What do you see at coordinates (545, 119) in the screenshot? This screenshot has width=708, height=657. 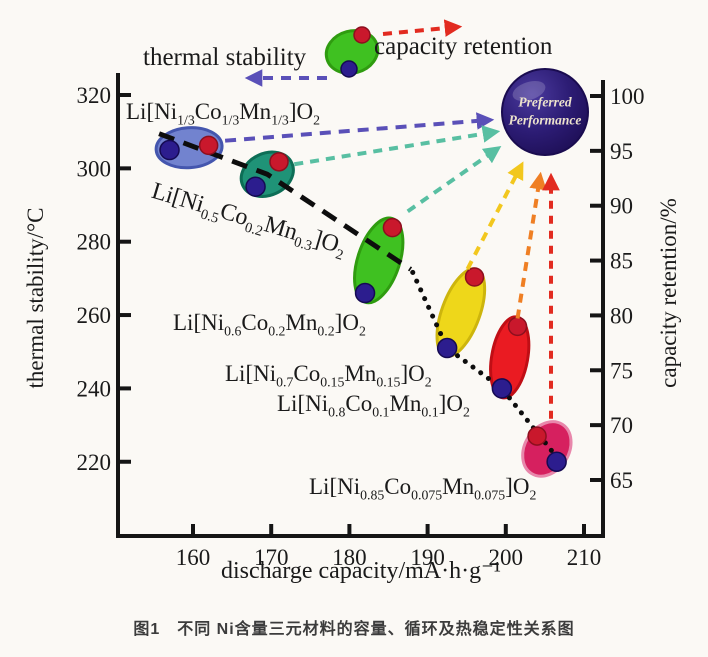 I see `preferred-performance-line2: Performance` at bounding box center [545, 119].